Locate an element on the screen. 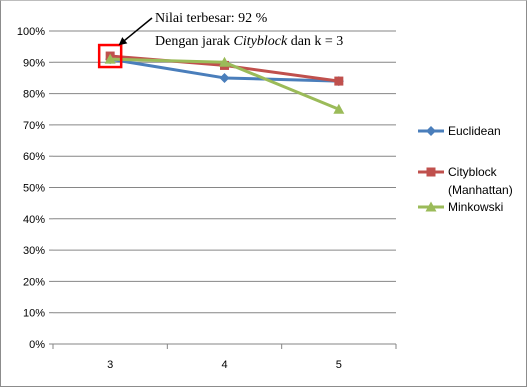 Image resolution: width=529 pixels, height=389 pixels. legend-item-cityblock: Cityblock (Manhattan) is located at coordinates (465, 181).